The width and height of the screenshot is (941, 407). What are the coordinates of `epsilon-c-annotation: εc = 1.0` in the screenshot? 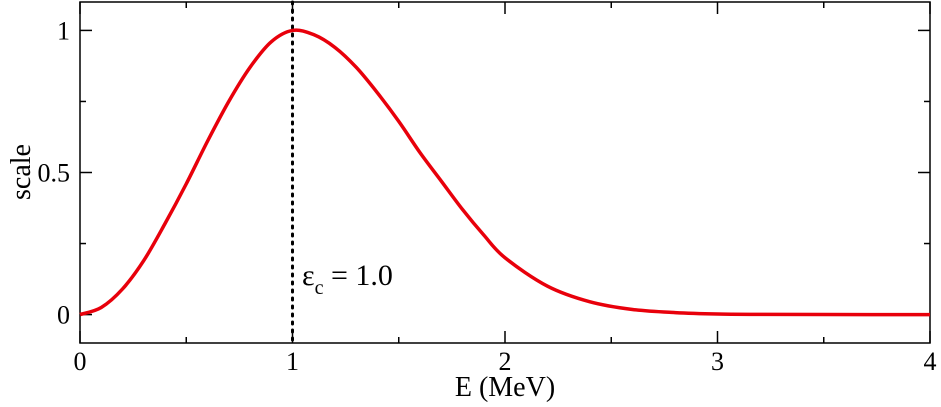 It's located at (347, 279).